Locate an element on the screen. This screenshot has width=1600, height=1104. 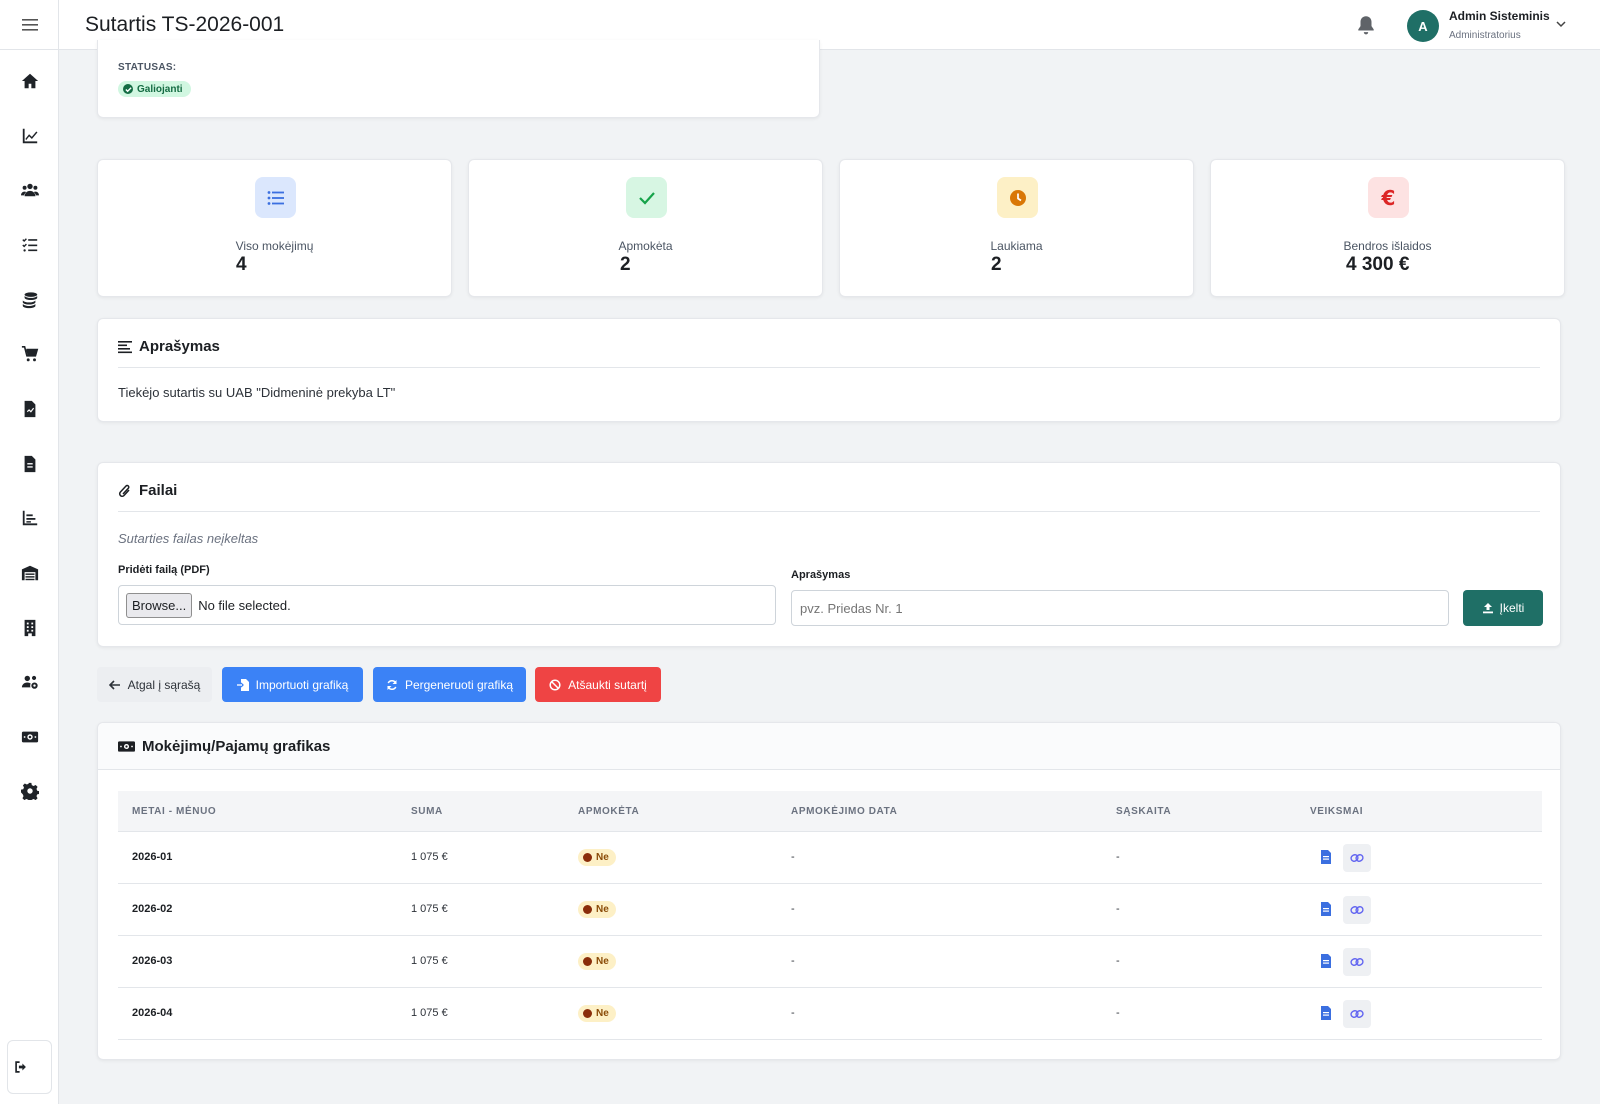
import-schedule-button: Importuoti grafiką is located at coordinates (292, 684).